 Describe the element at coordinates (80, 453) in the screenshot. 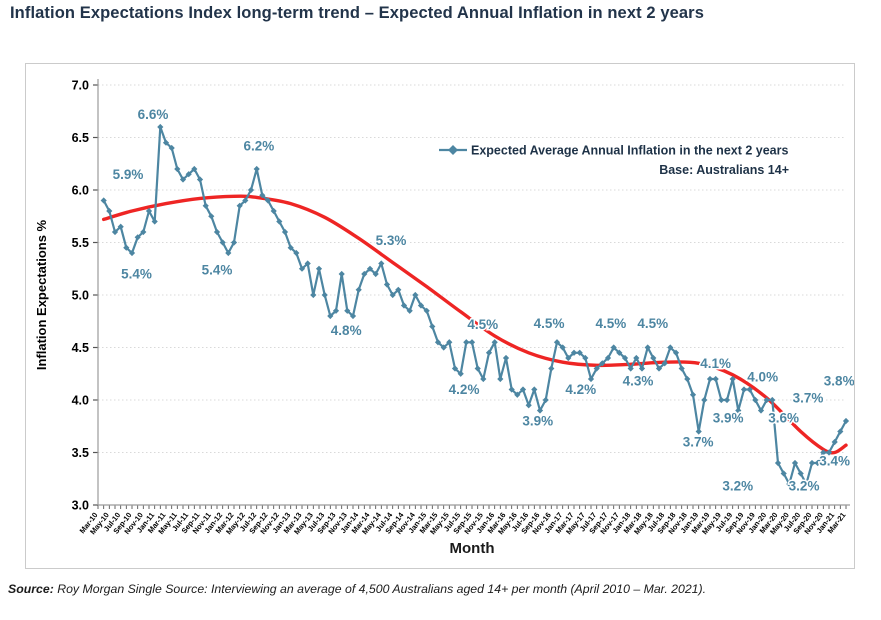

I see `y-tick-label: 3.5` at that location.